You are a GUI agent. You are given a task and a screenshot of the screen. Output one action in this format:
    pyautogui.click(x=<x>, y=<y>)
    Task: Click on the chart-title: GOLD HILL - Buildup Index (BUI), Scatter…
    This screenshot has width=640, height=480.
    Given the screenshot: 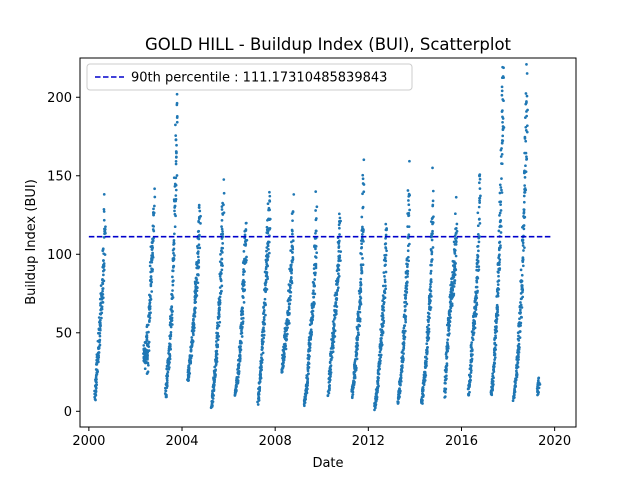 What is the action you would take?
    pyautogui.click(x=328, y=44)
    